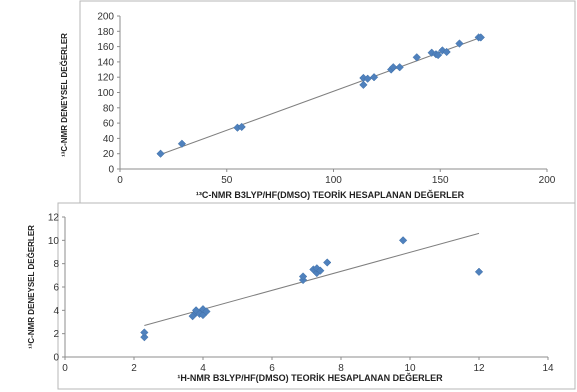 This screenshot has height=392, width=577. Describe the element at coordinates (120, 180) in the screenshot. I see `chart-13c-x-tick-label: 0` at that location.